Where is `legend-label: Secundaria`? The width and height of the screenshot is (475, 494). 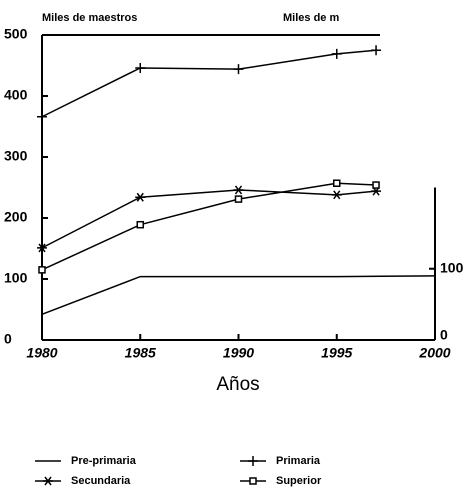
legend-label: Secundaria is located at coordinates (101, 481).